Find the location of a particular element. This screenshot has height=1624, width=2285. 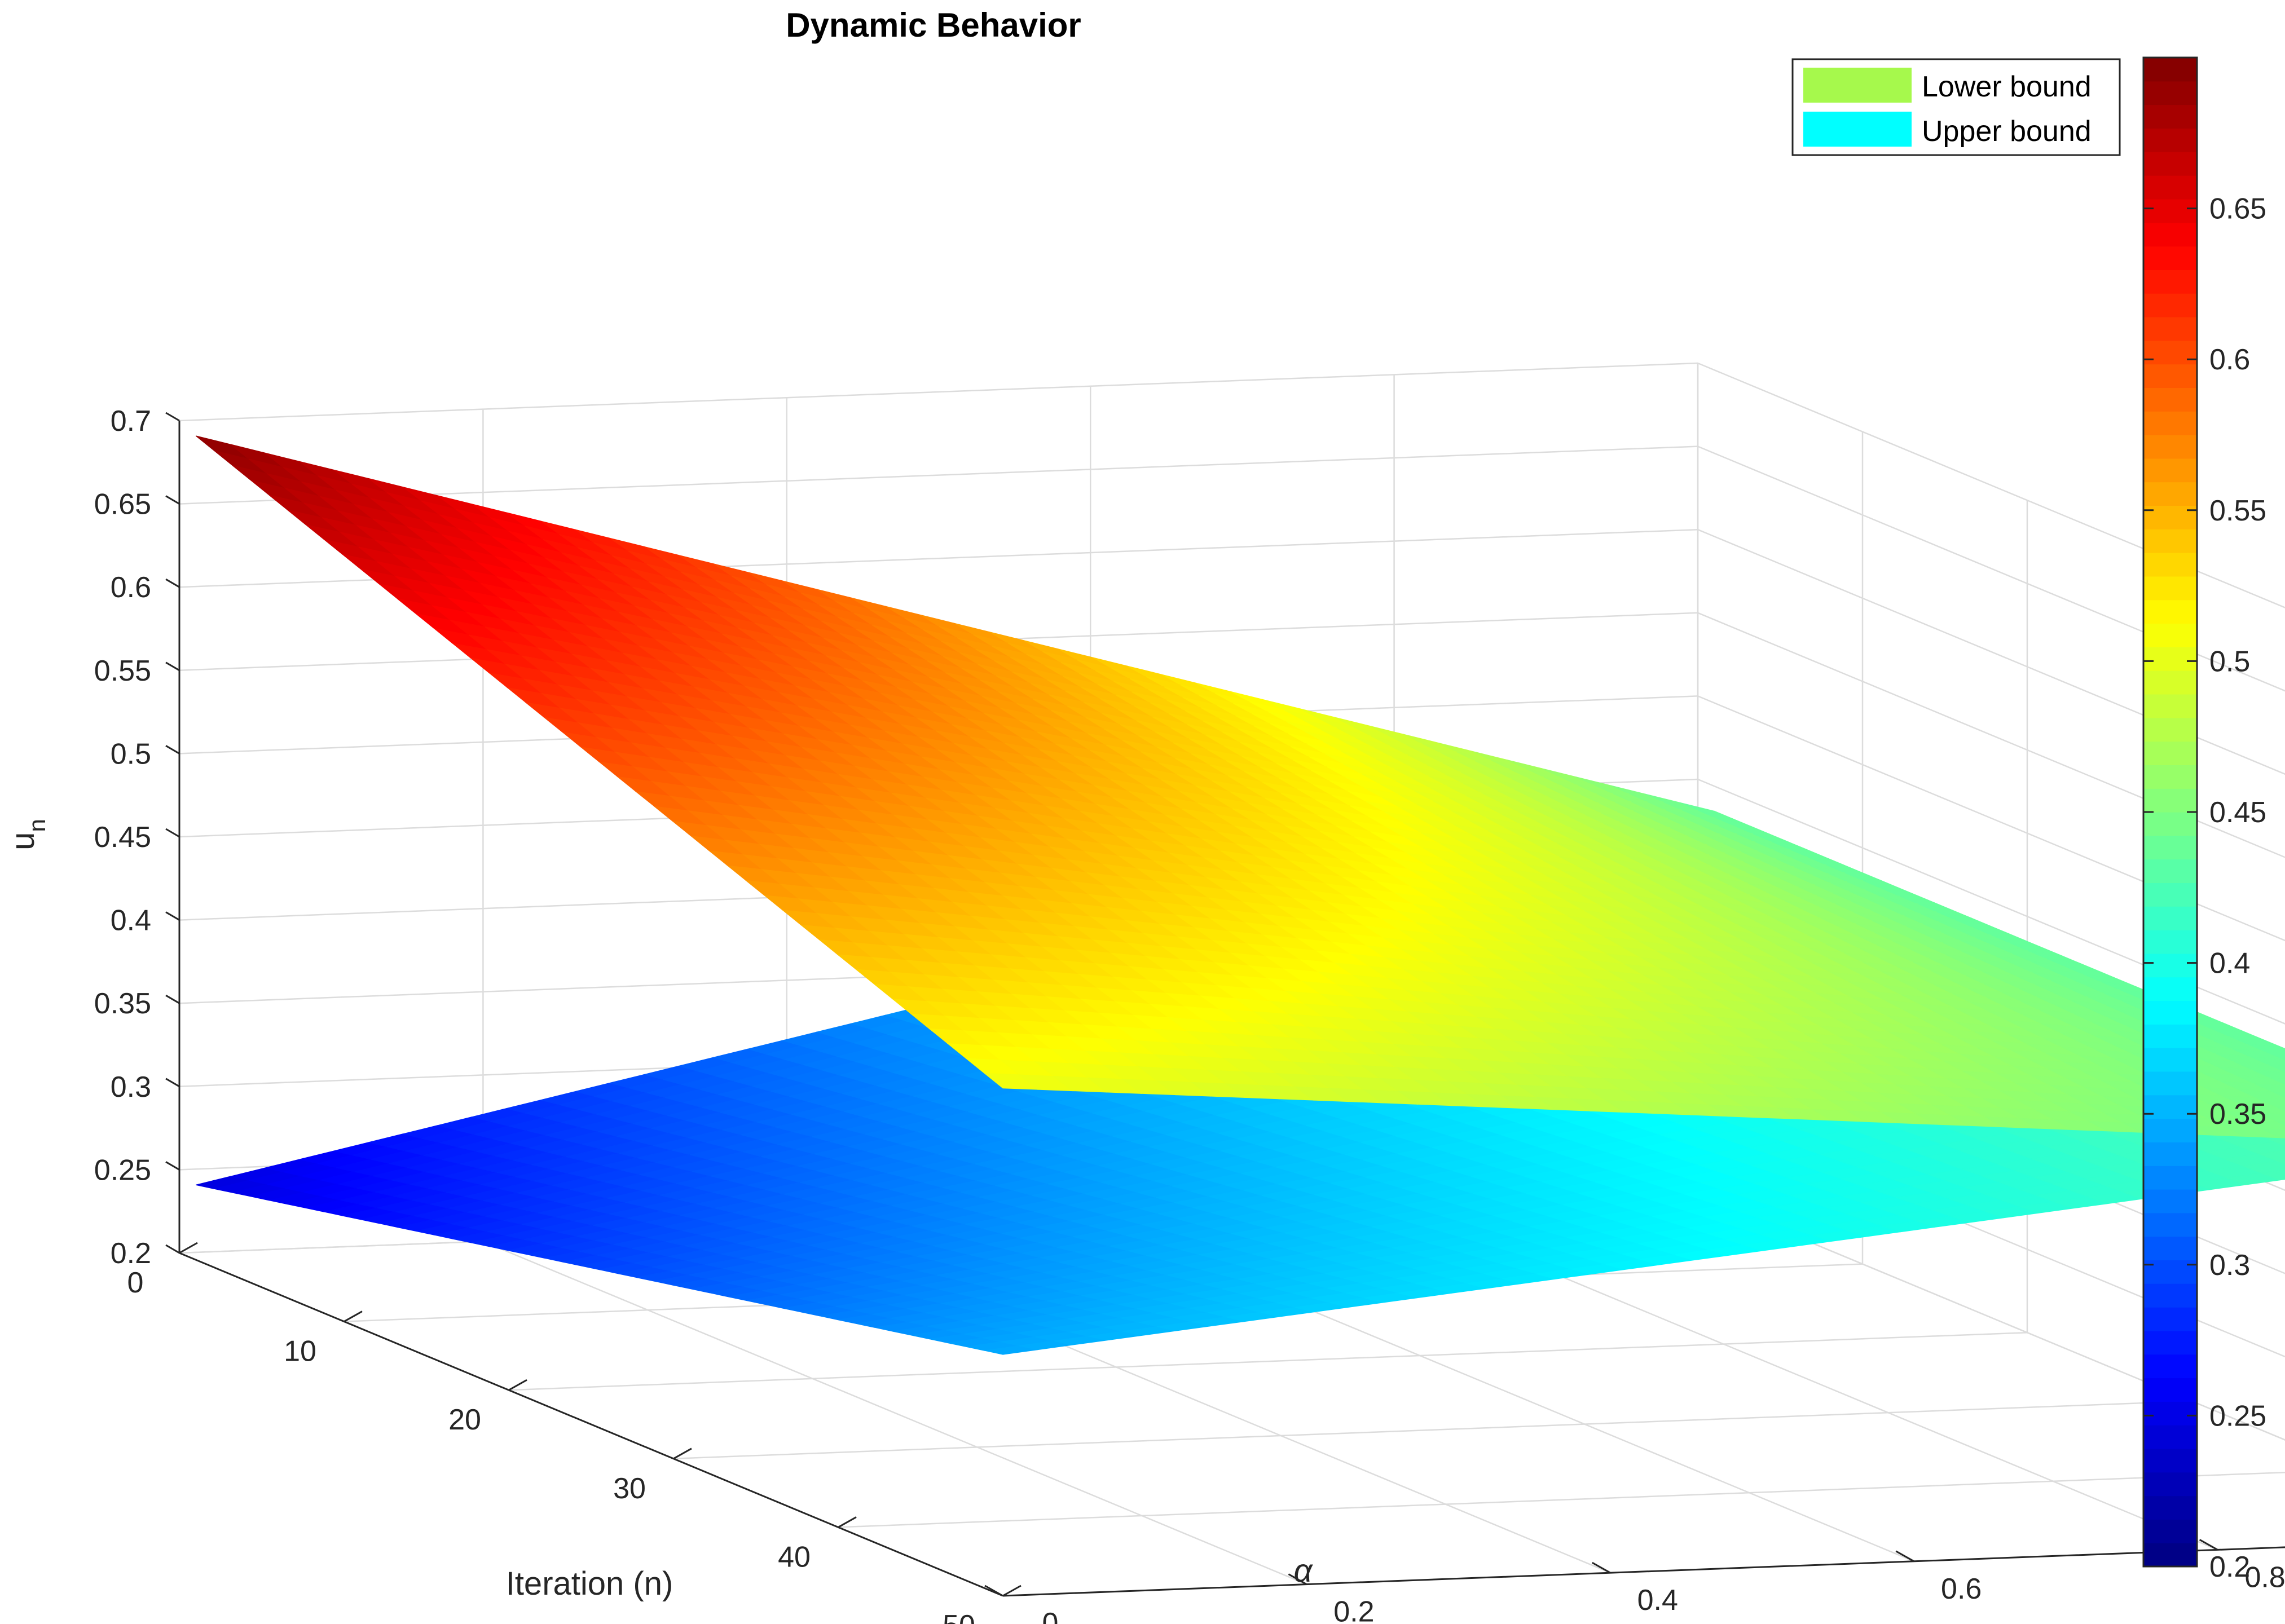

legend: Lower bound Upper bound is located at coordinates (1956, 107).